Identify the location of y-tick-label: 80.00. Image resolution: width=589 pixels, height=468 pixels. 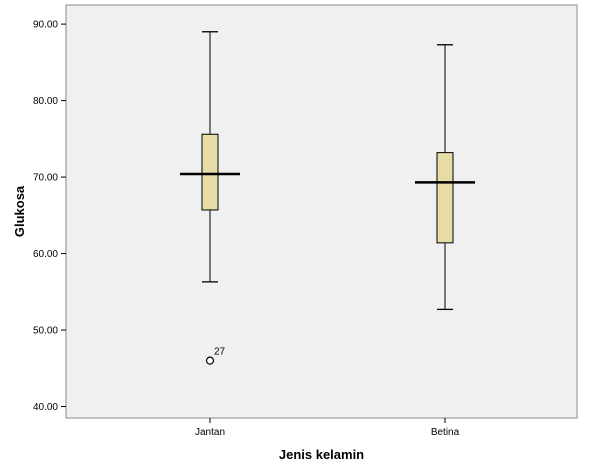
(45, 101).